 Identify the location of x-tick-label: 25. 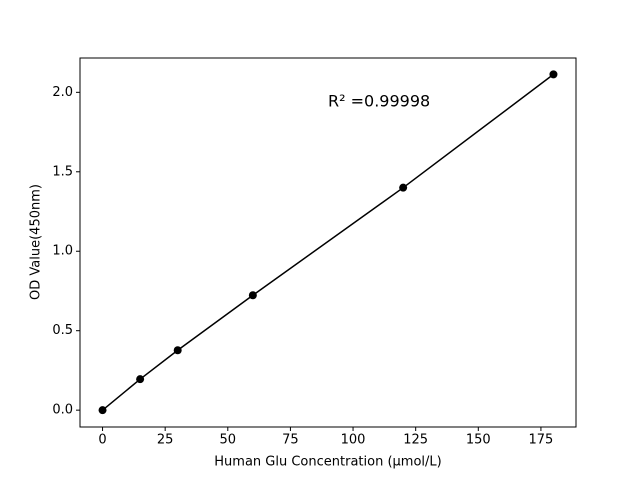
(165, 440).